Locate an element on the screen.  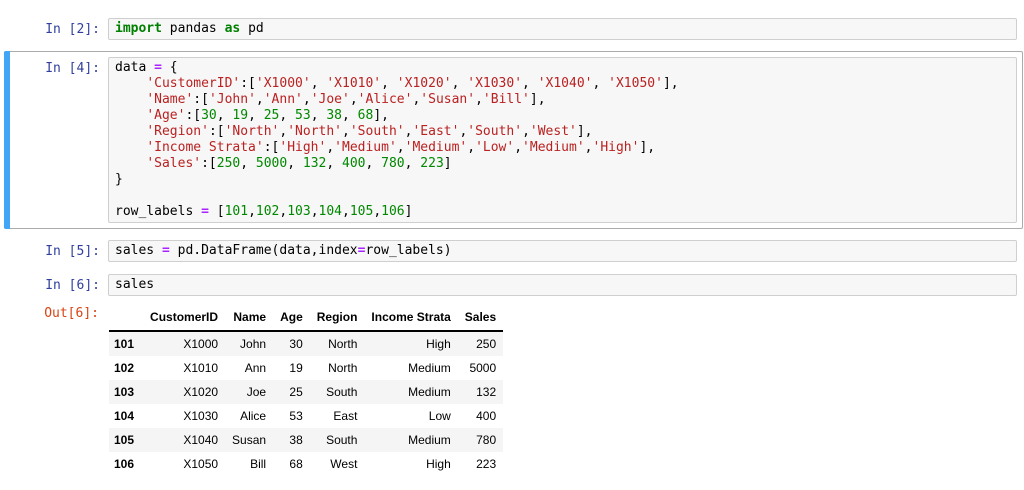
table-cell: Bill is located at coordinates (258, 464).